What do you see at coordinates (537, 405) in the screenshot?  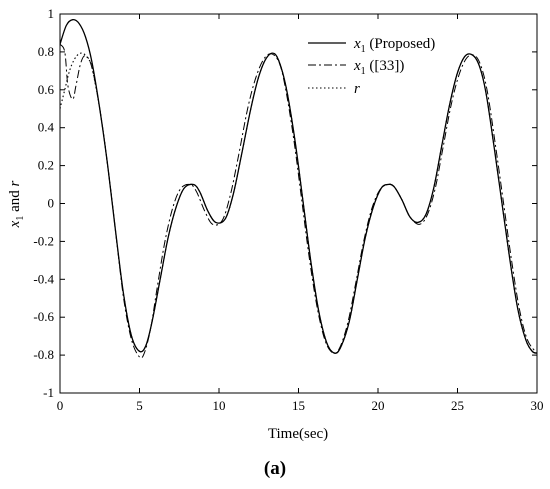 I see `x-tick-label: 30` at bounding box center [537, 405].